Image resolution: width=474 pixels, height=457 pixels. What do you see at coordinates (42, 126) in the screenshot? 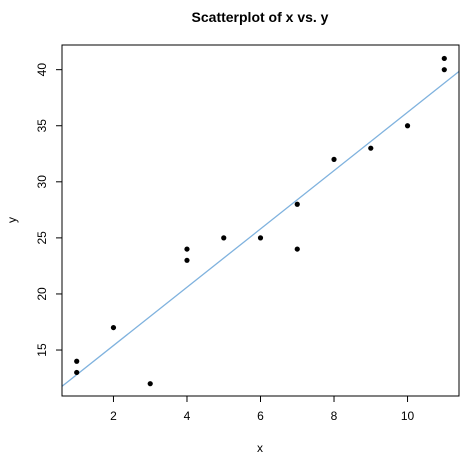
I see `y-tick-label: 35` at bounding box center [42, 126].